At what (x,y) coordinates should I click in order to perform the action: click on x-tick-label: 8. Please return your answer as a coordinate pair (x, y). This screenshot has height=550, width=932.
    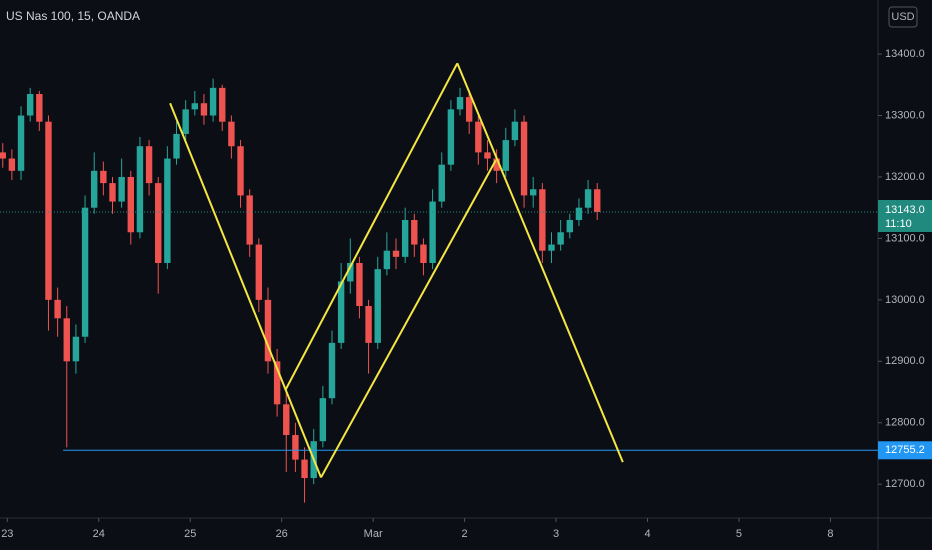
    Looking at the image, I should click on (830, 534).